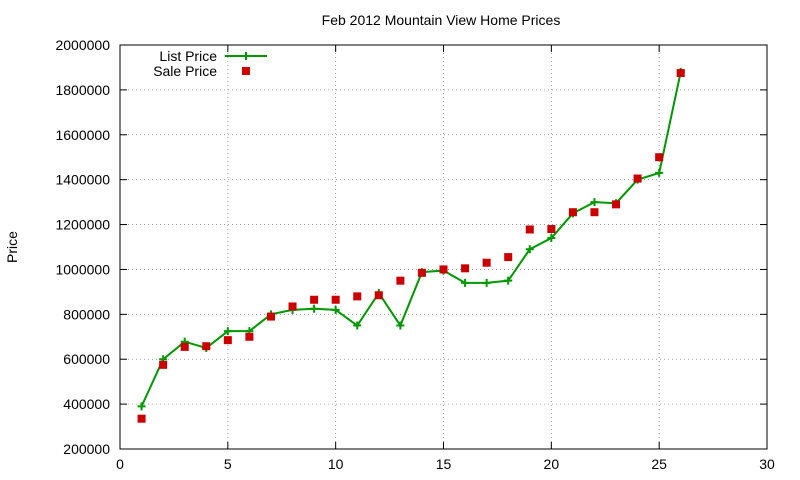  What do you see at coordinates (120, 464) in the screenshot?
I see `x-tick-label: 0` at bounding box center [120, 464].